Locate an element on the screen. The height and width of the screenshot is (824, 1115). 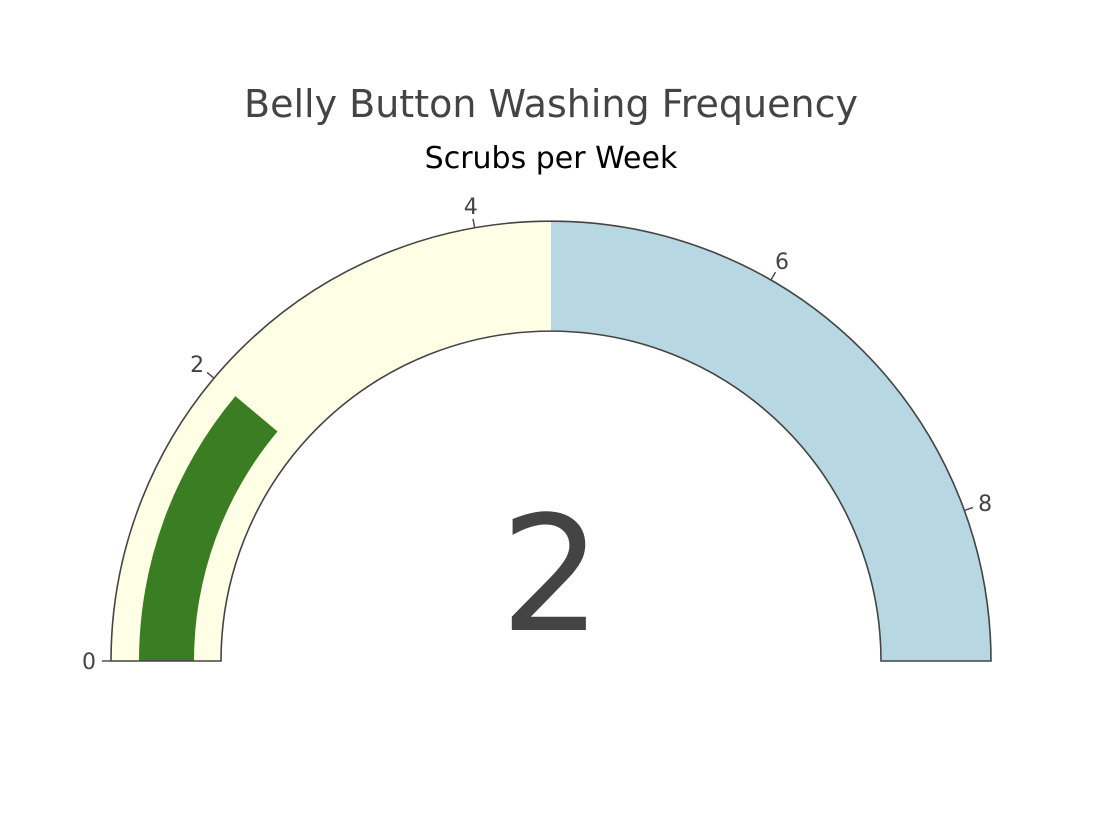
tick-label-8: 8 is located at coordinates (985, 504).